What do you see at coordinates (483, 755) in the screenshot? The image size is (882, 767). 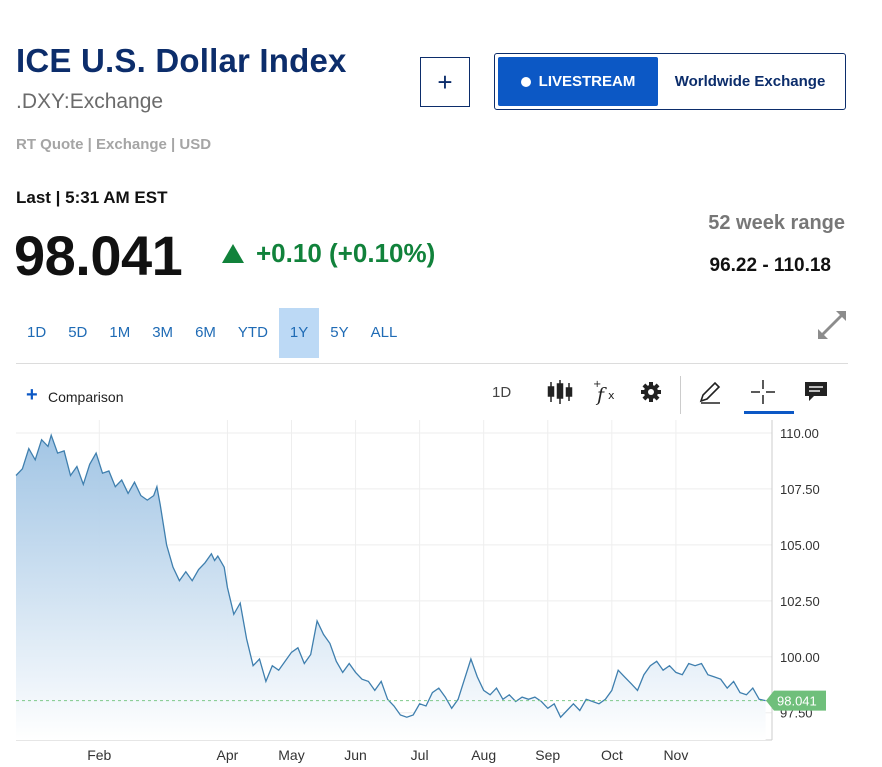 I see `x-tick-label: Aug` at bounding box center [483, 755].